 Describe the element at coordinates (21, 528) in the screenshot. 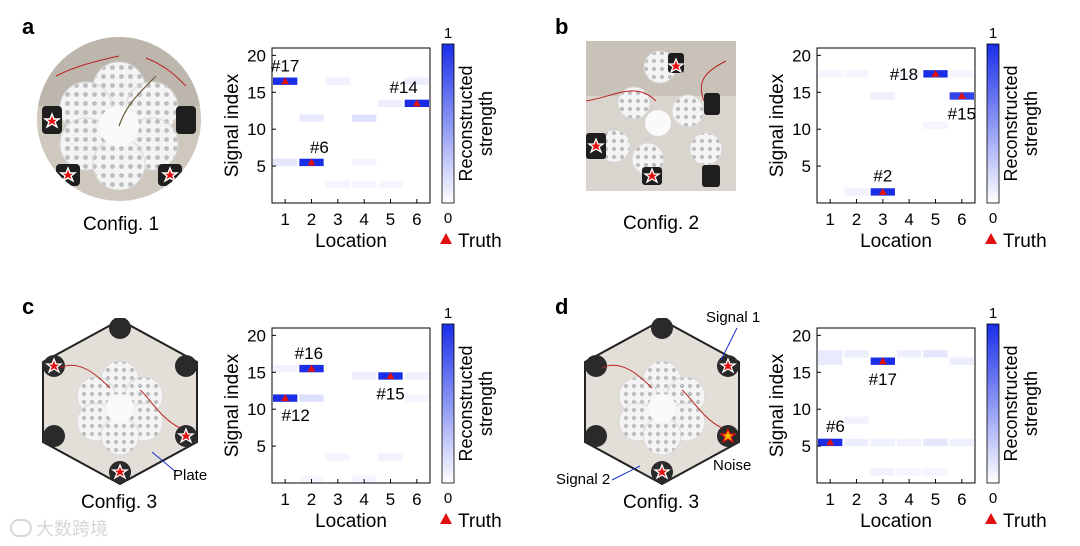

I see `watermark-logo-icon` at that location.